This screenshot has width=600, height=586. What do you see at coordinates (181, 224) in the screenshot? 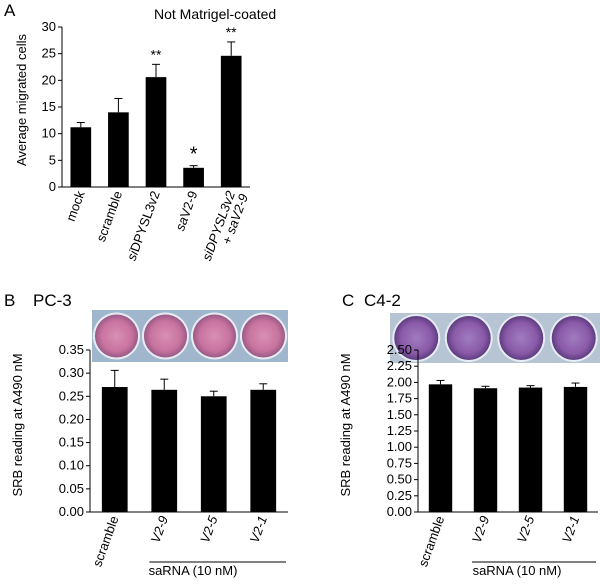
I see `category-label-italic-part: sa` at bounding box center [181, 224].